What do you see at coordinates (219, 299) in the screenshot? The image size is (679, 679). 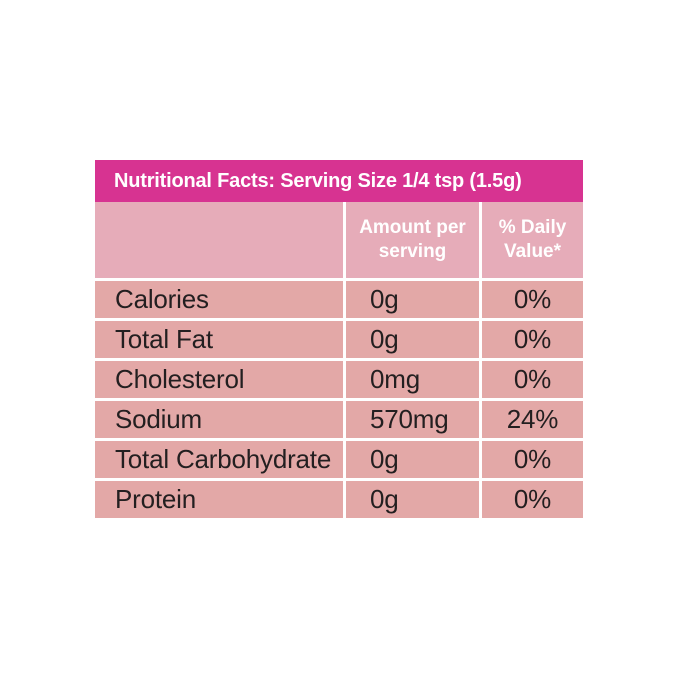 I see `row-label: Calories` at bounding box center [219, 299].